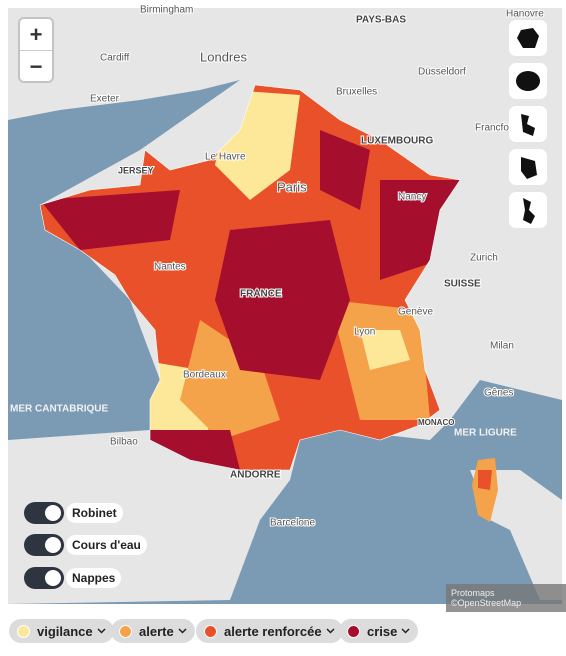 Image resolution: width=566 pixels, height=656 pixels. Describe the element at coordinates (364, 332) in the screenshot. I see `place-label: Lyon` at that location.